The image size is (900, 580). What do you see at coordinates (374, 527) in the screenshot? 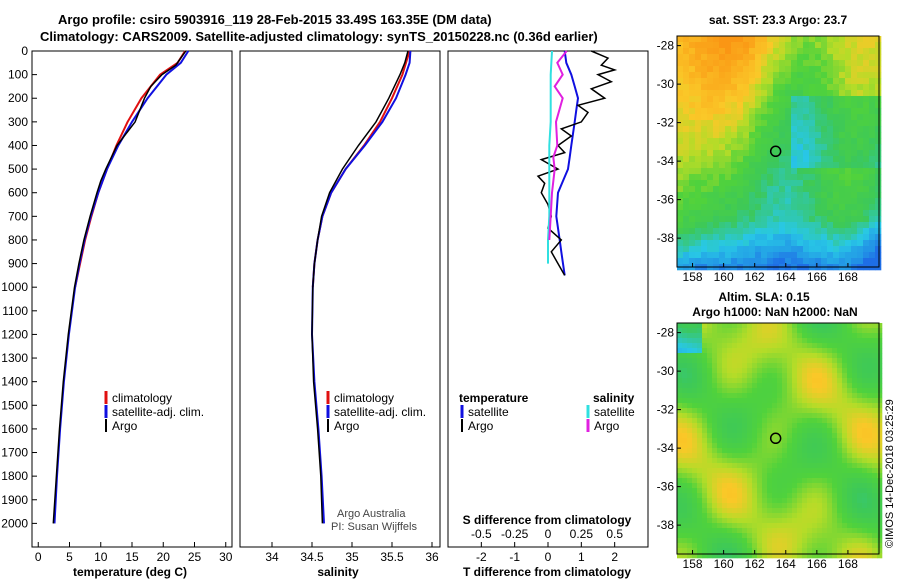
I see `credit-pi: PI: Susan Wijffels` at bounding box center [374, 527].